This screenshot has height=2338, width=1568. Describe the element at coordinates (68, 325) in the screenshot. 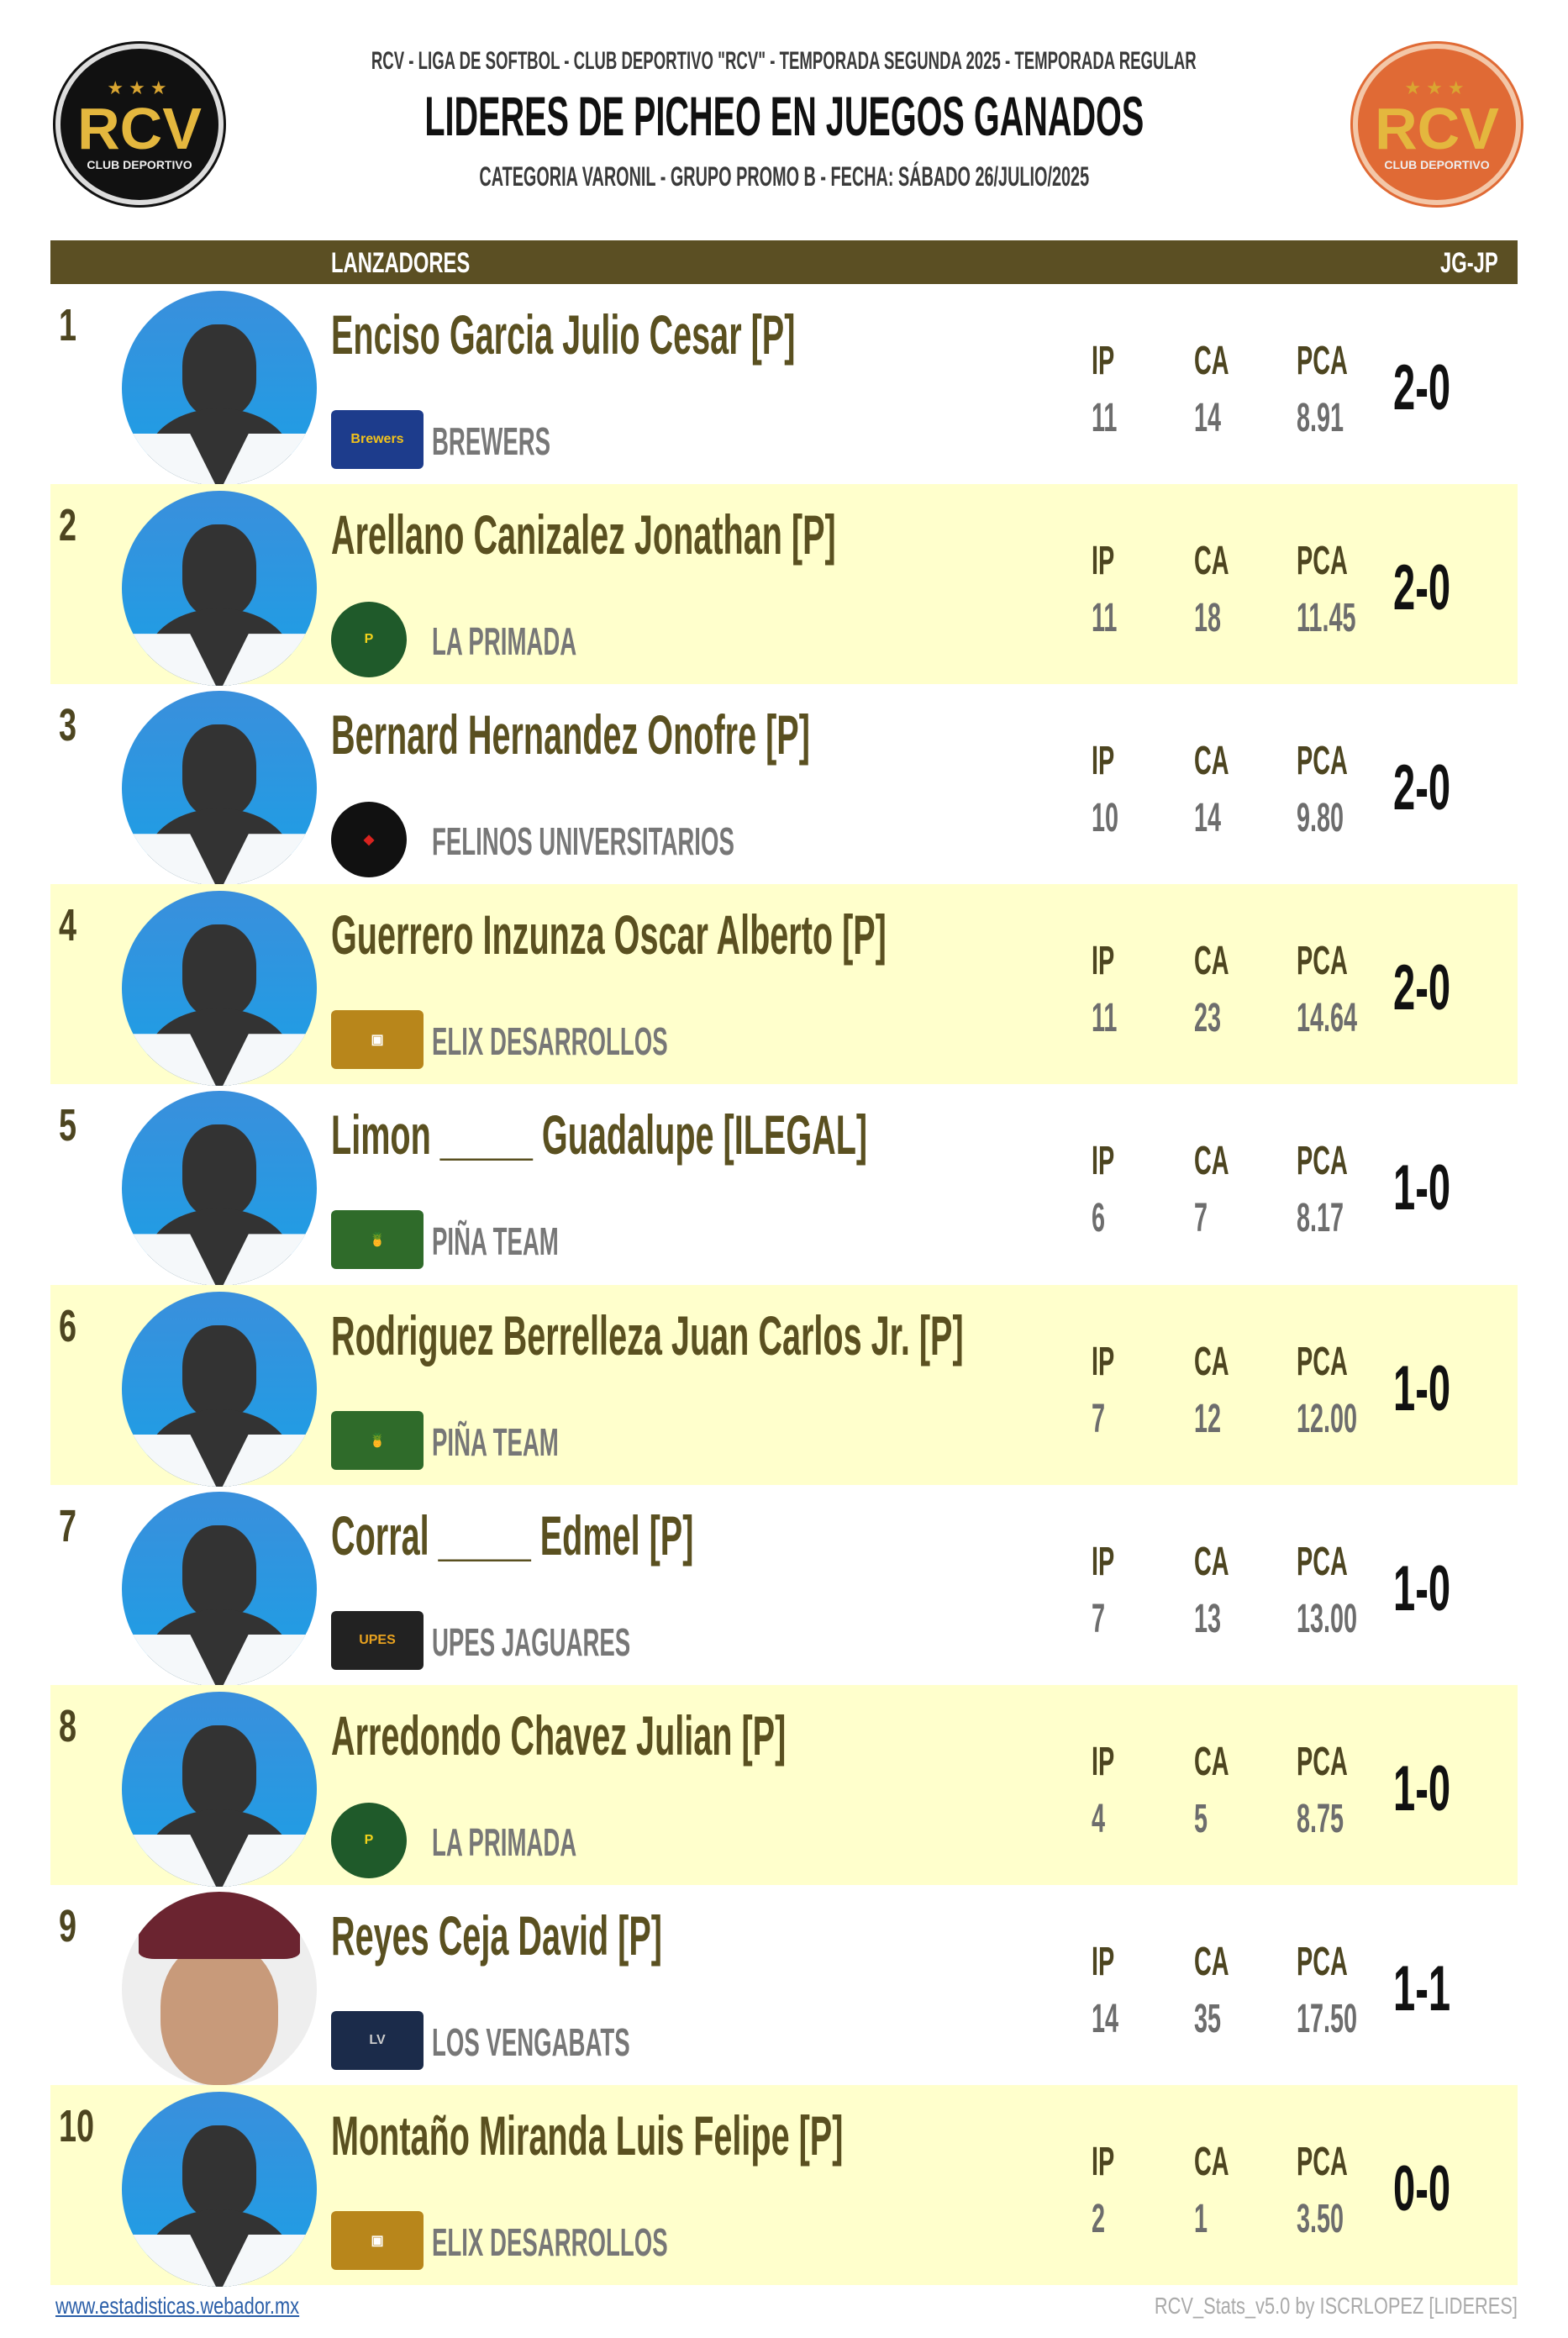

I see `rank: 1` at that location.